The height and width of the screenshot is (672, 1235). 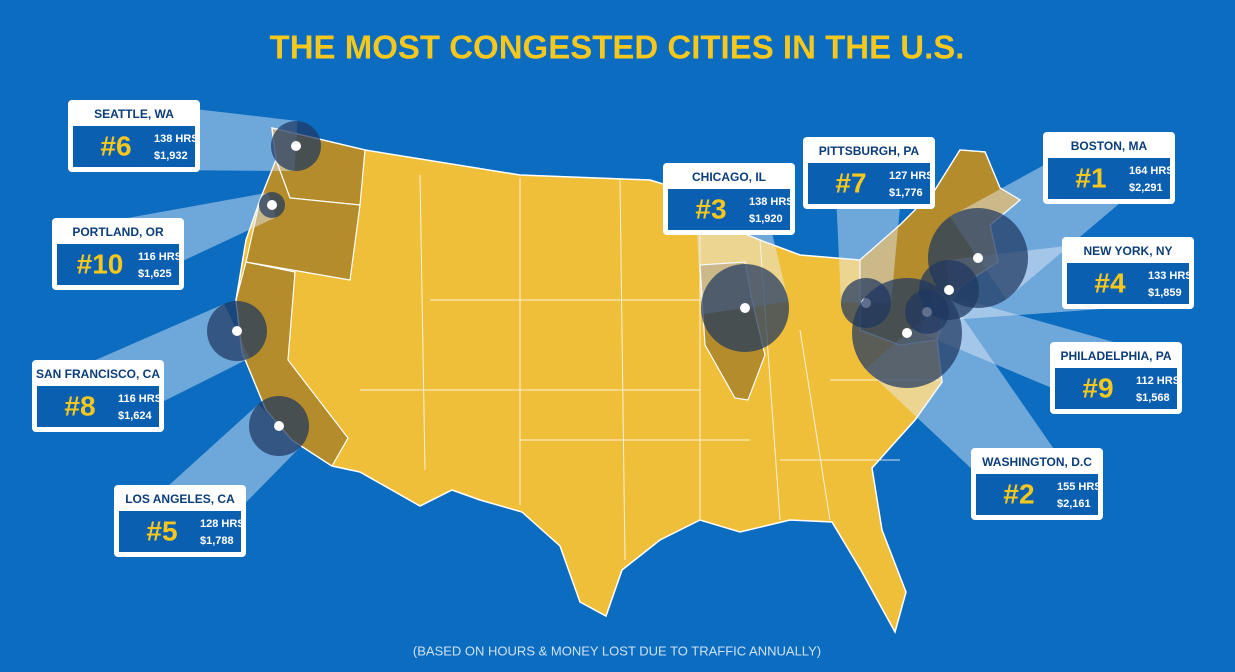 What do you see at coordinates (1090, 177) in the screenshot?
I see `city-rank: #1` at bounding box center [1090, 177].